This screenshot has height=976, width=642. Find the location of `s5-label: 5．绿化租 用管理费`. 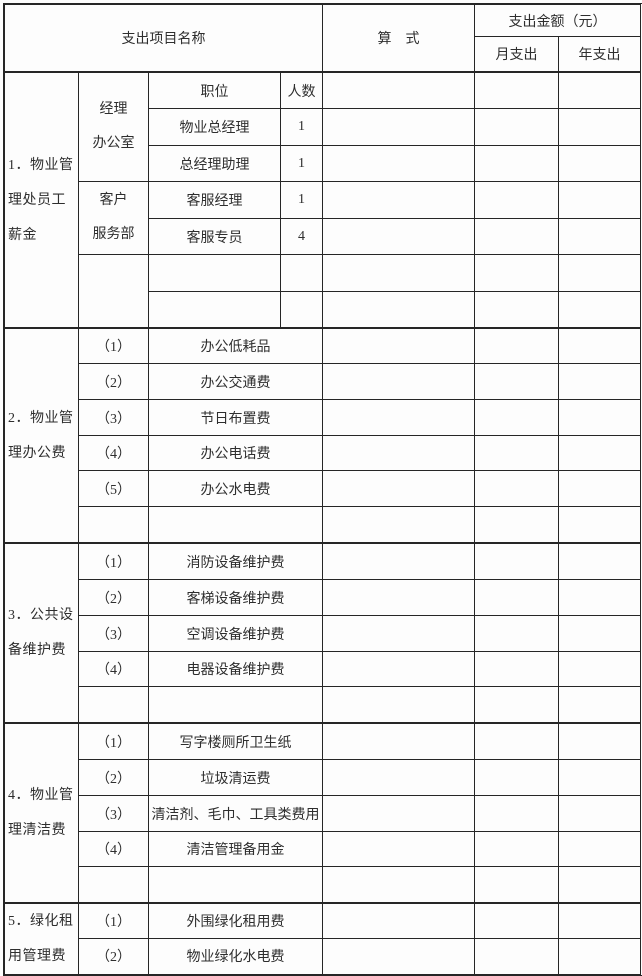

s5-label: 5．绿化租 用管理费 is located at coordinates (41, 939).